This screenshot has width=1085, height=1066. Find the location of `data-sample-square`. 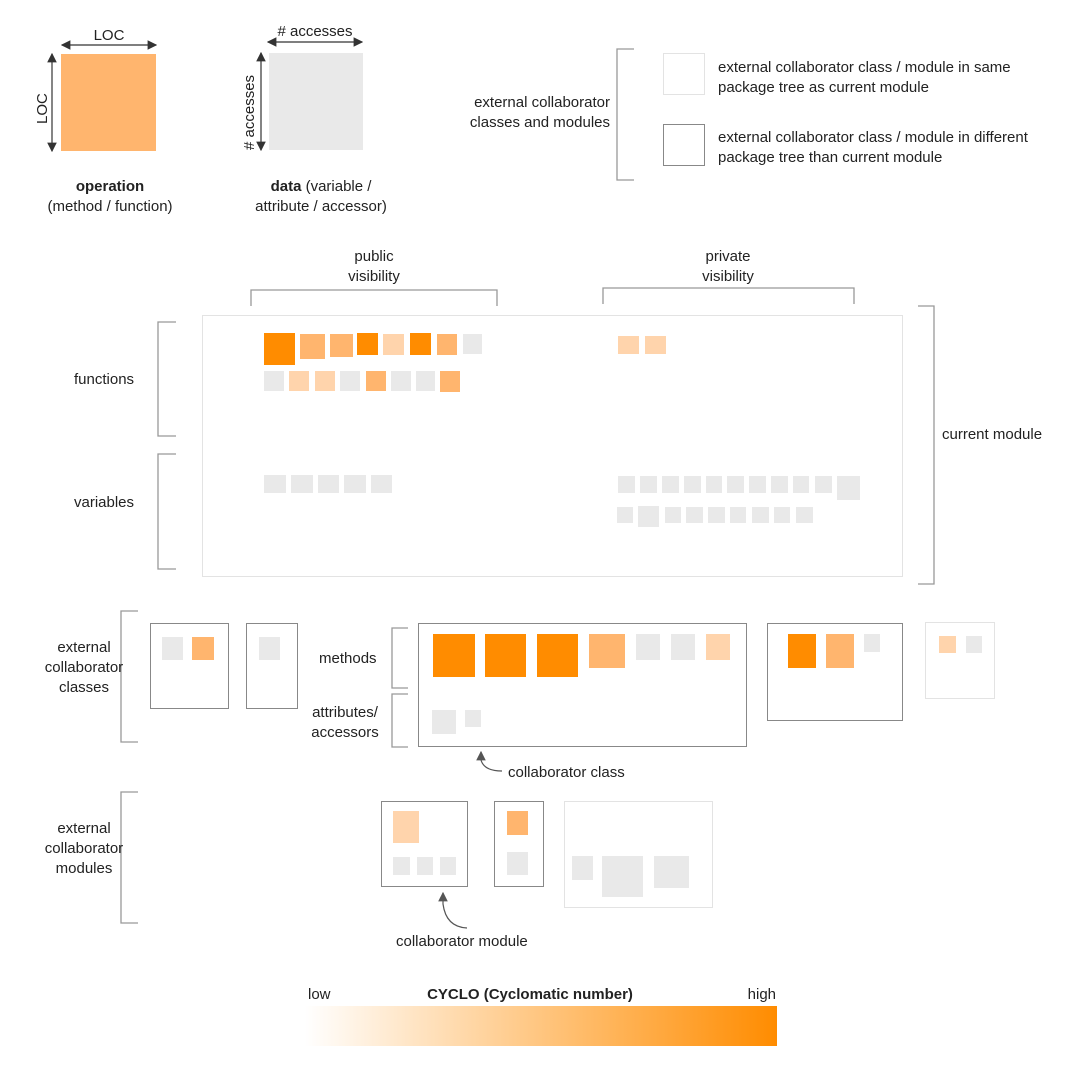

data-sample-square is located at coordinates (316, 101).